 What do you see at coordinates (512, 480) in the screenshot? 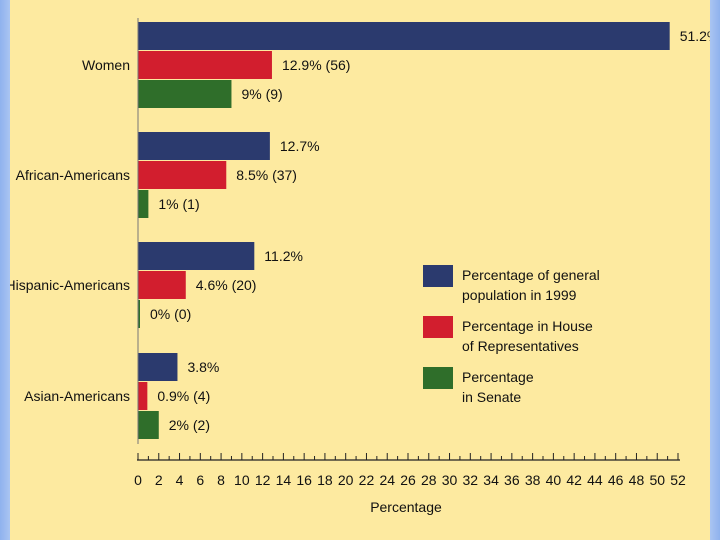
I see `x-tick-label: 36` at bounding box center [512, 480].